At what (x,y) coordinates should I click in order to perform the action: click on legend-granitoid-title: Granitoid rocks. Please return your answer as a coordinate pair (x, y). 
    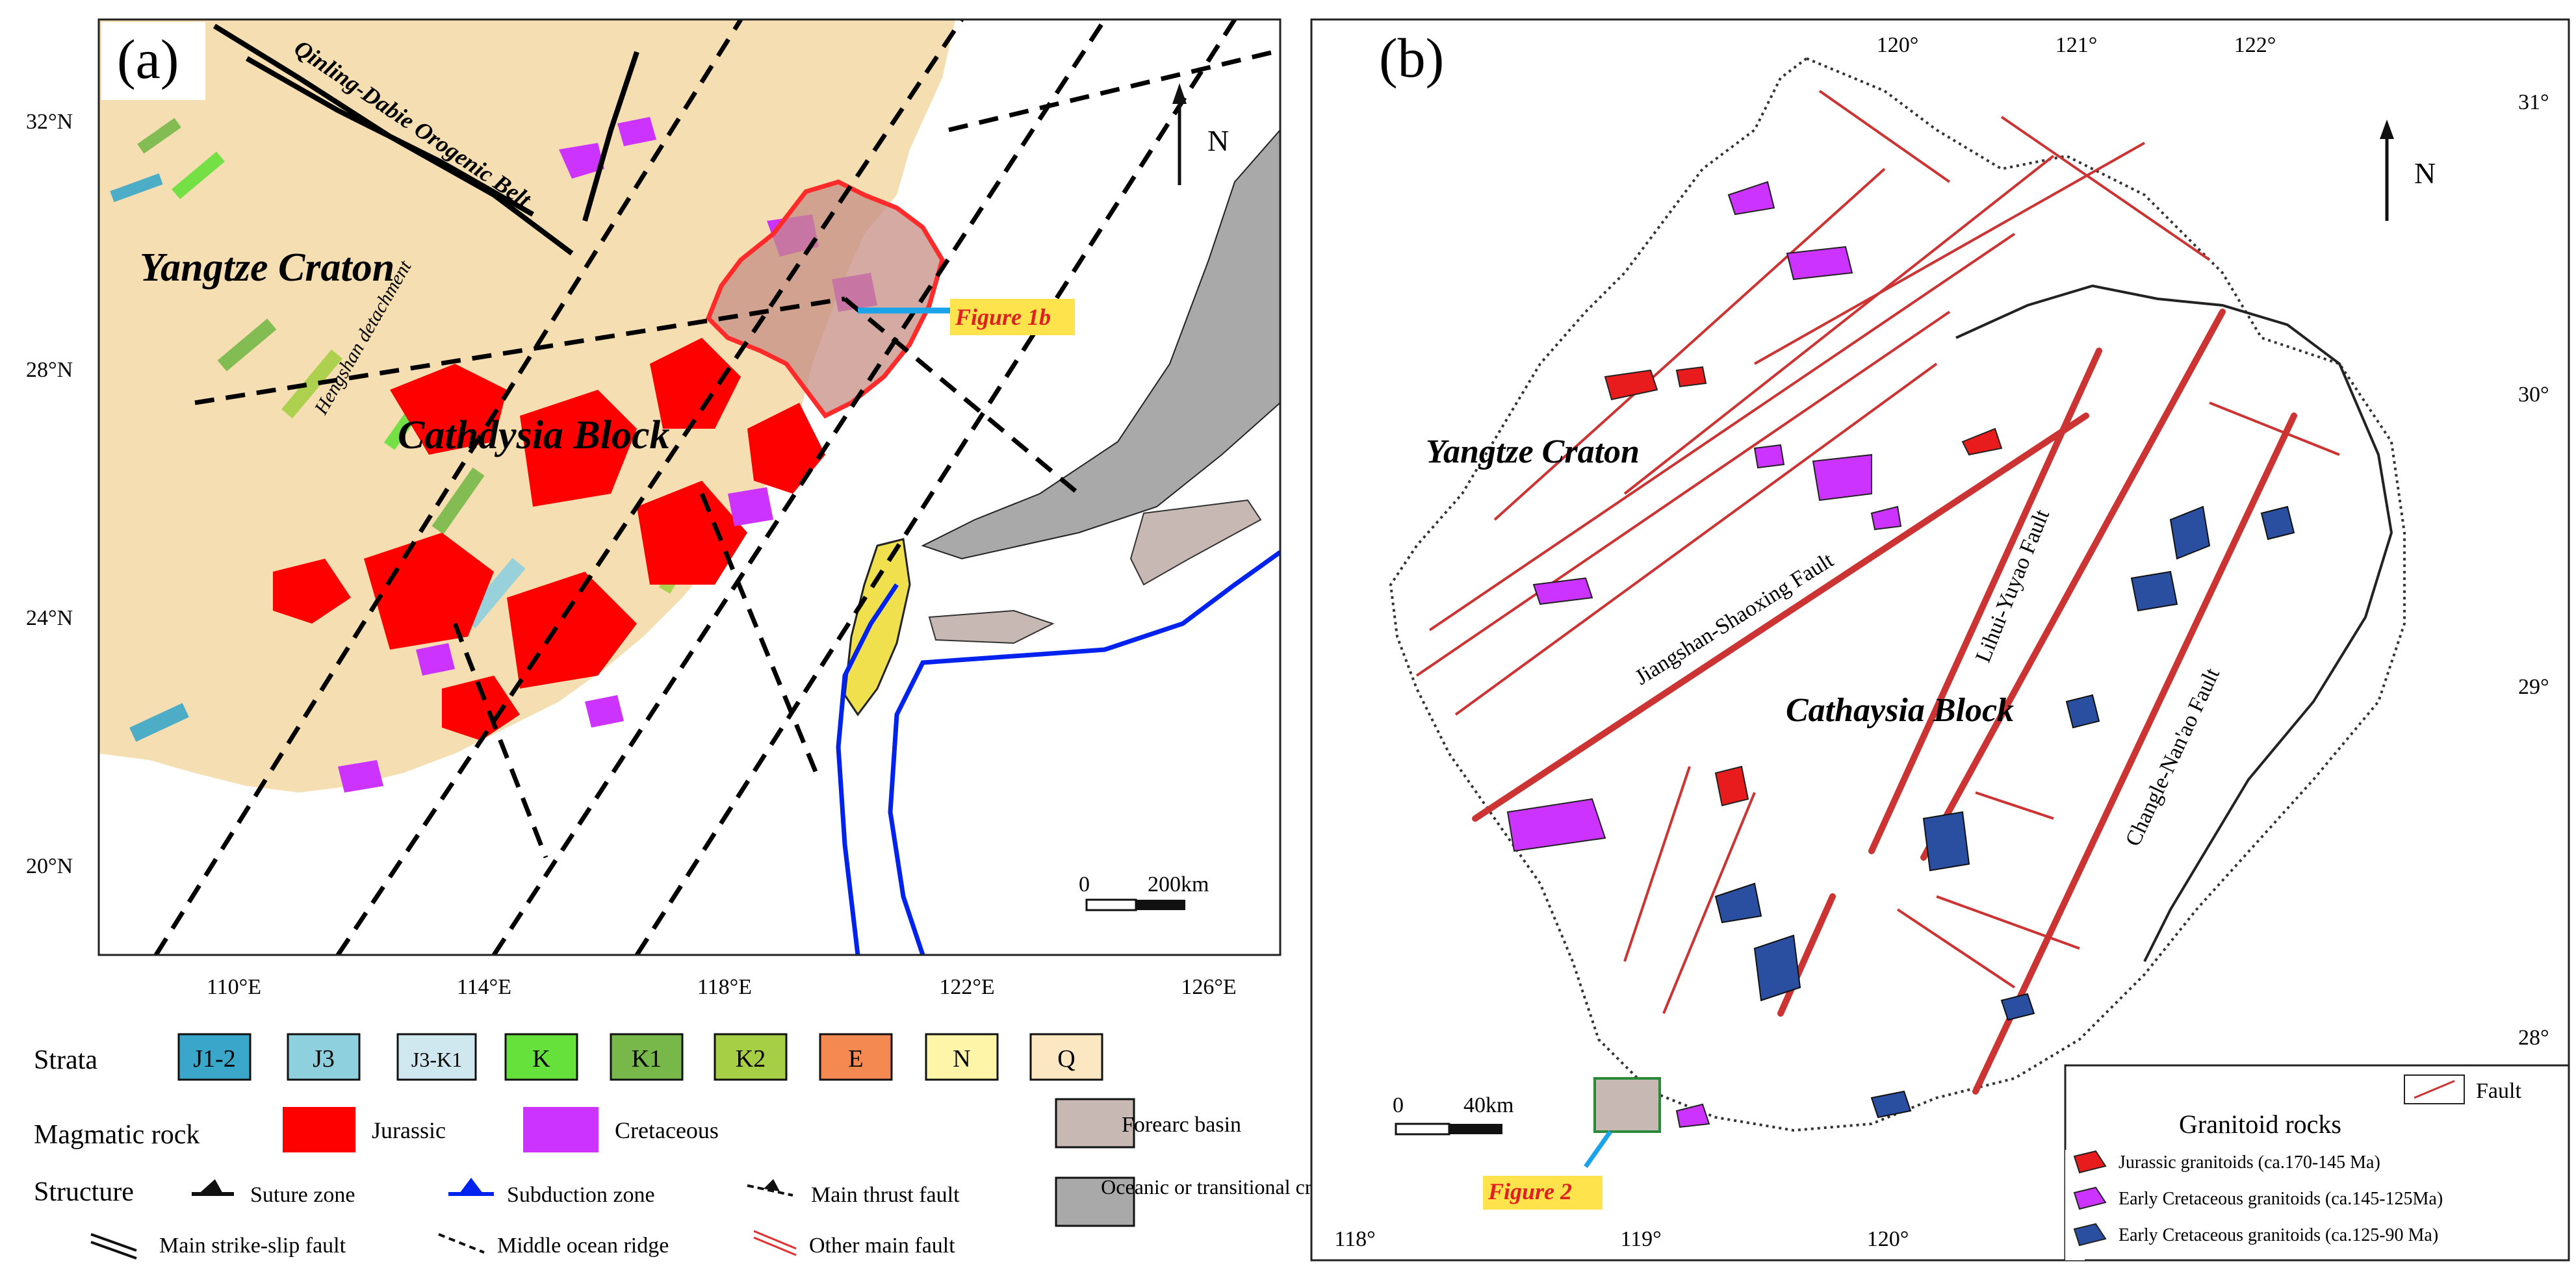
    Looking at the image, I should click on (2260, 1124).